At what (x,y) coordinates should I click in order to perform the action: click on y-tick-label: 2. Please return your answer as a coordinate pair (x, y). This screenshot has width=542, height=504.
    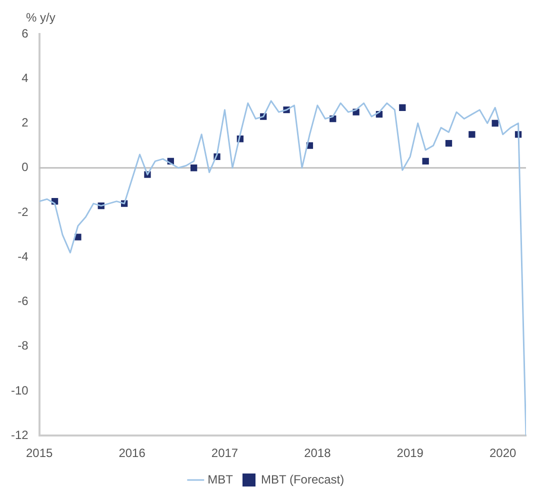
    Looking at the image, I should click on (25, 123).